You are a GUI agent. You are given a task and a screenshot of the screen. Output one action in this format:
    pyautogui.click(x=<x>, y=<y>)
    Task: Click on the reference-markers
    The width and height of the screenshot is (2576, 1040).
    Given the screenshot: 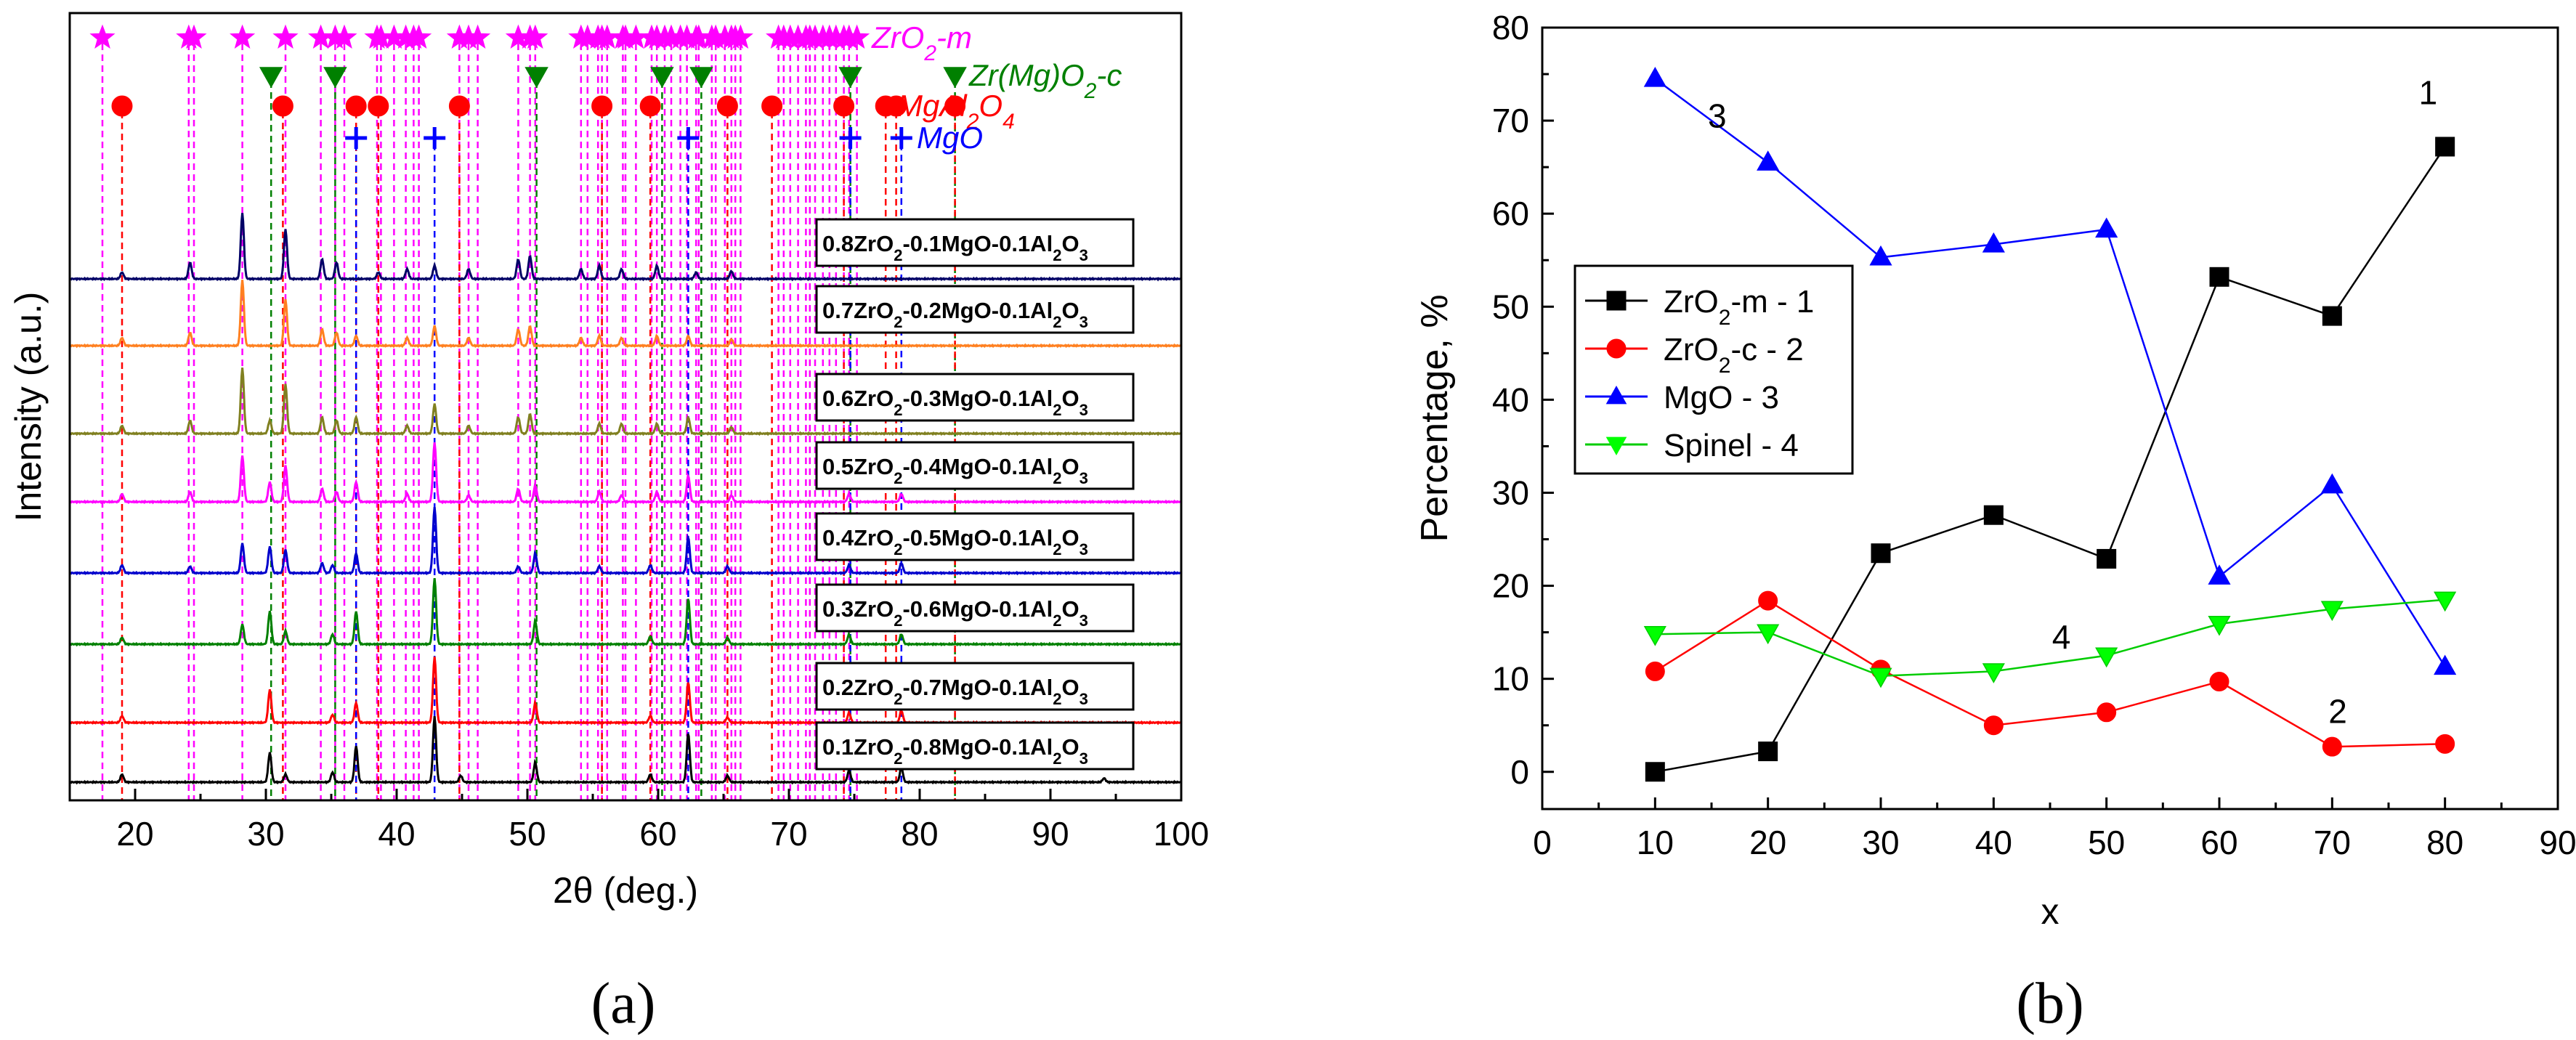 What is the action you would take?
    pyautogui.click(x=528, y=86)
    